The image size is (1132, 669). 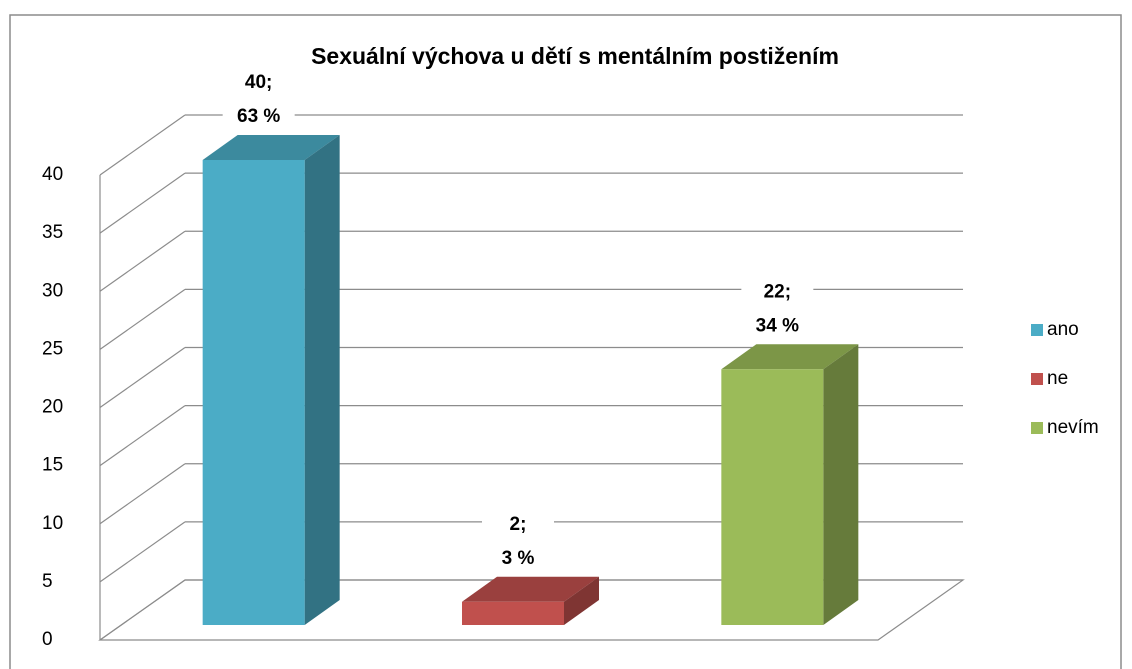 I want to click on legend-label: ne, so click(x=1057, y=378).